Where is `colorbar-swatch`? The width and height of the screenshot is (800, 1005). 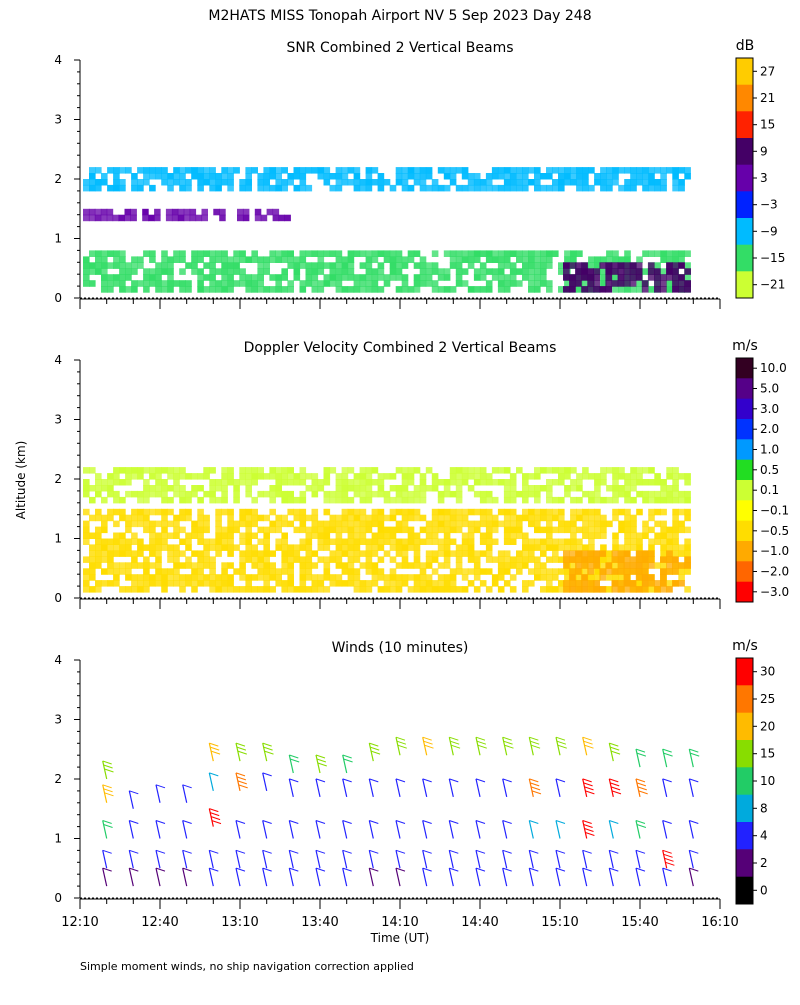 colorbar-swatch is located at coordinates (744, 890).